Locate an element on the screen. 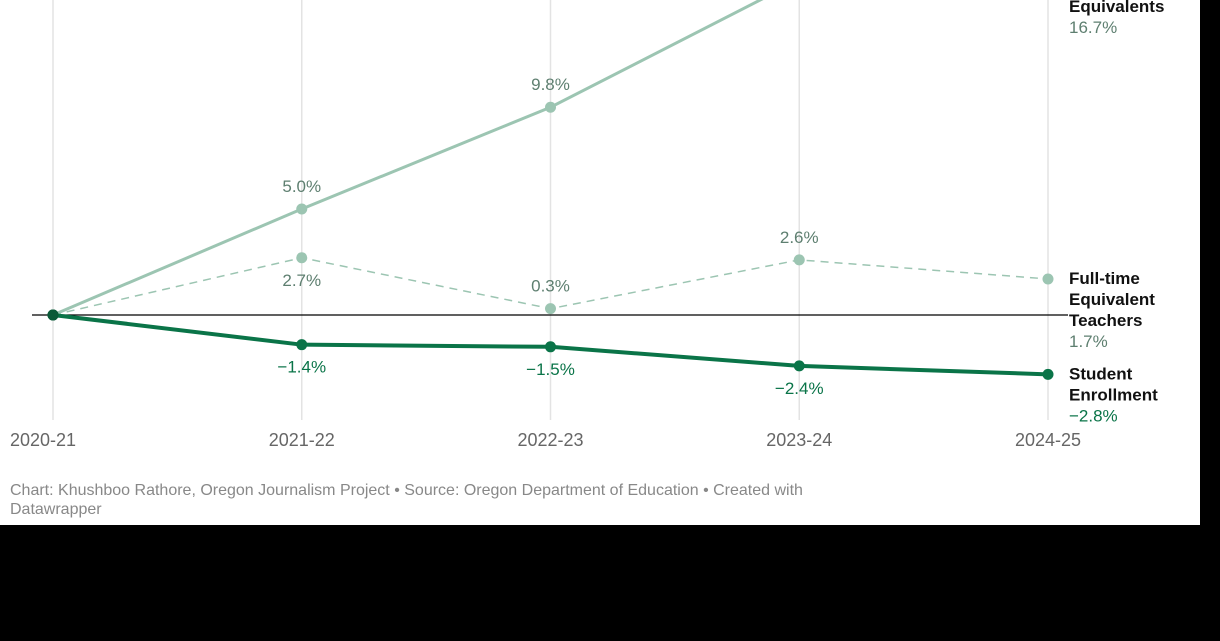 Image resolution: width=1220 pixels, height=641 pixels. series-name-label: Enrollment is located at coordinates (1113, 394).